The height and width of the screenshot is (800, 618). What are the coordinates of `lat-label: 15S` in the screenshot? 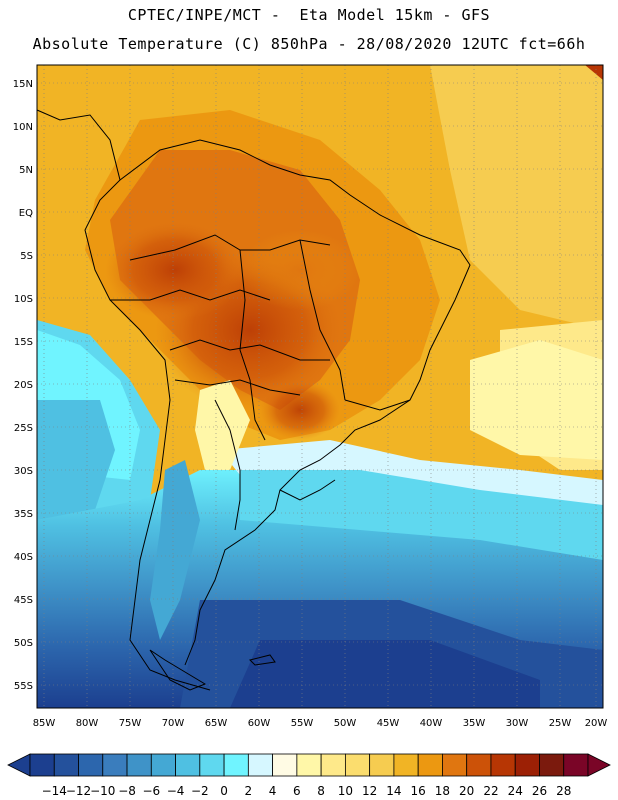 It's located at (23, 342).